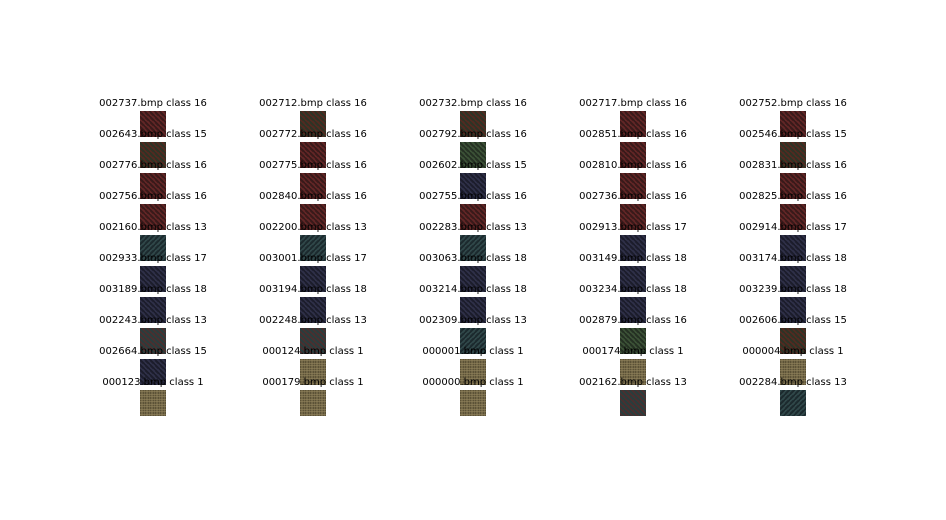 Image resolution: width=946 pixels, height=520 pixels. I want to click on image-label: 002309.bmp class 13, so click(473, 320).